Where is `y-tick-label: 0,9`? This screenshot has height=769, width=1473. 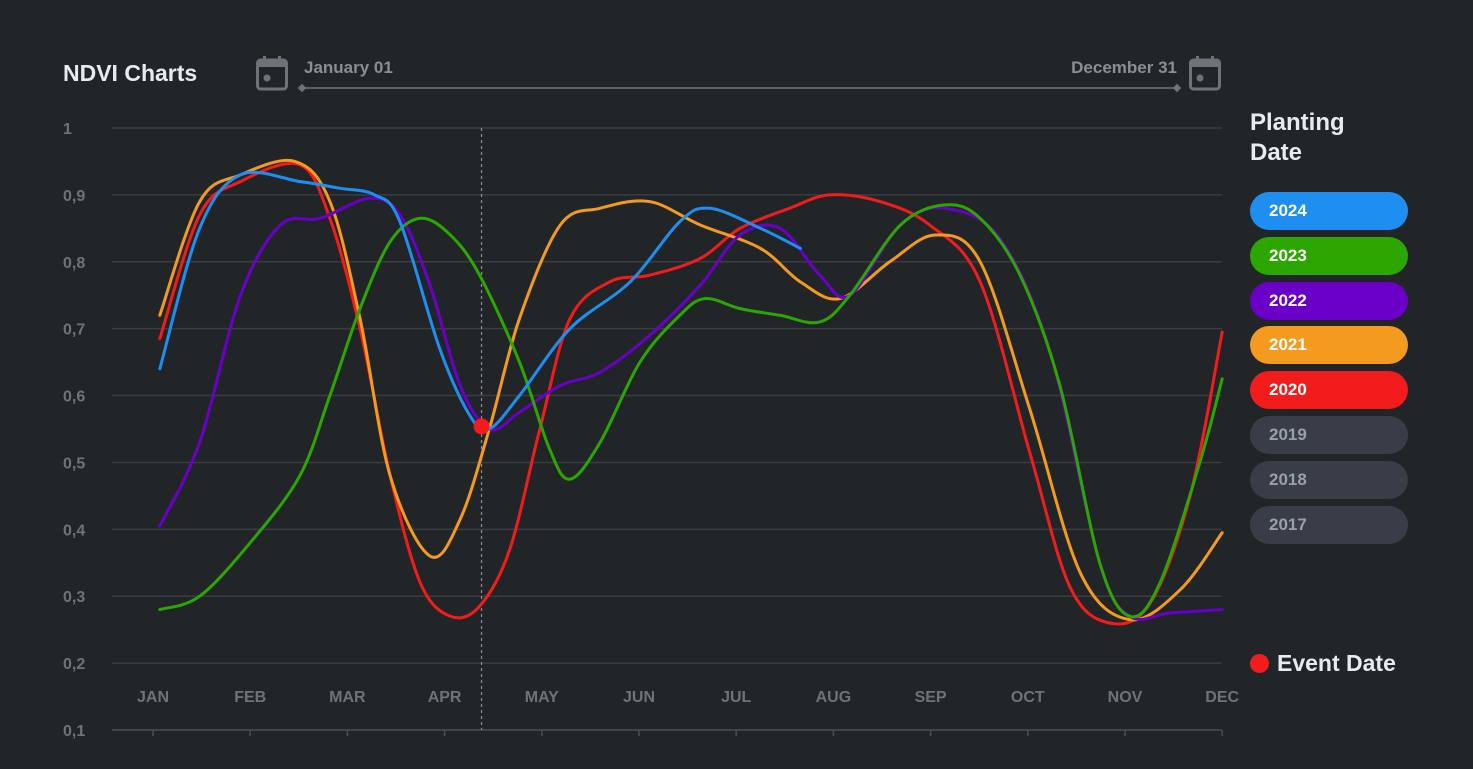
y-tick-label: 0,9 is located at coordinates (74, 196).